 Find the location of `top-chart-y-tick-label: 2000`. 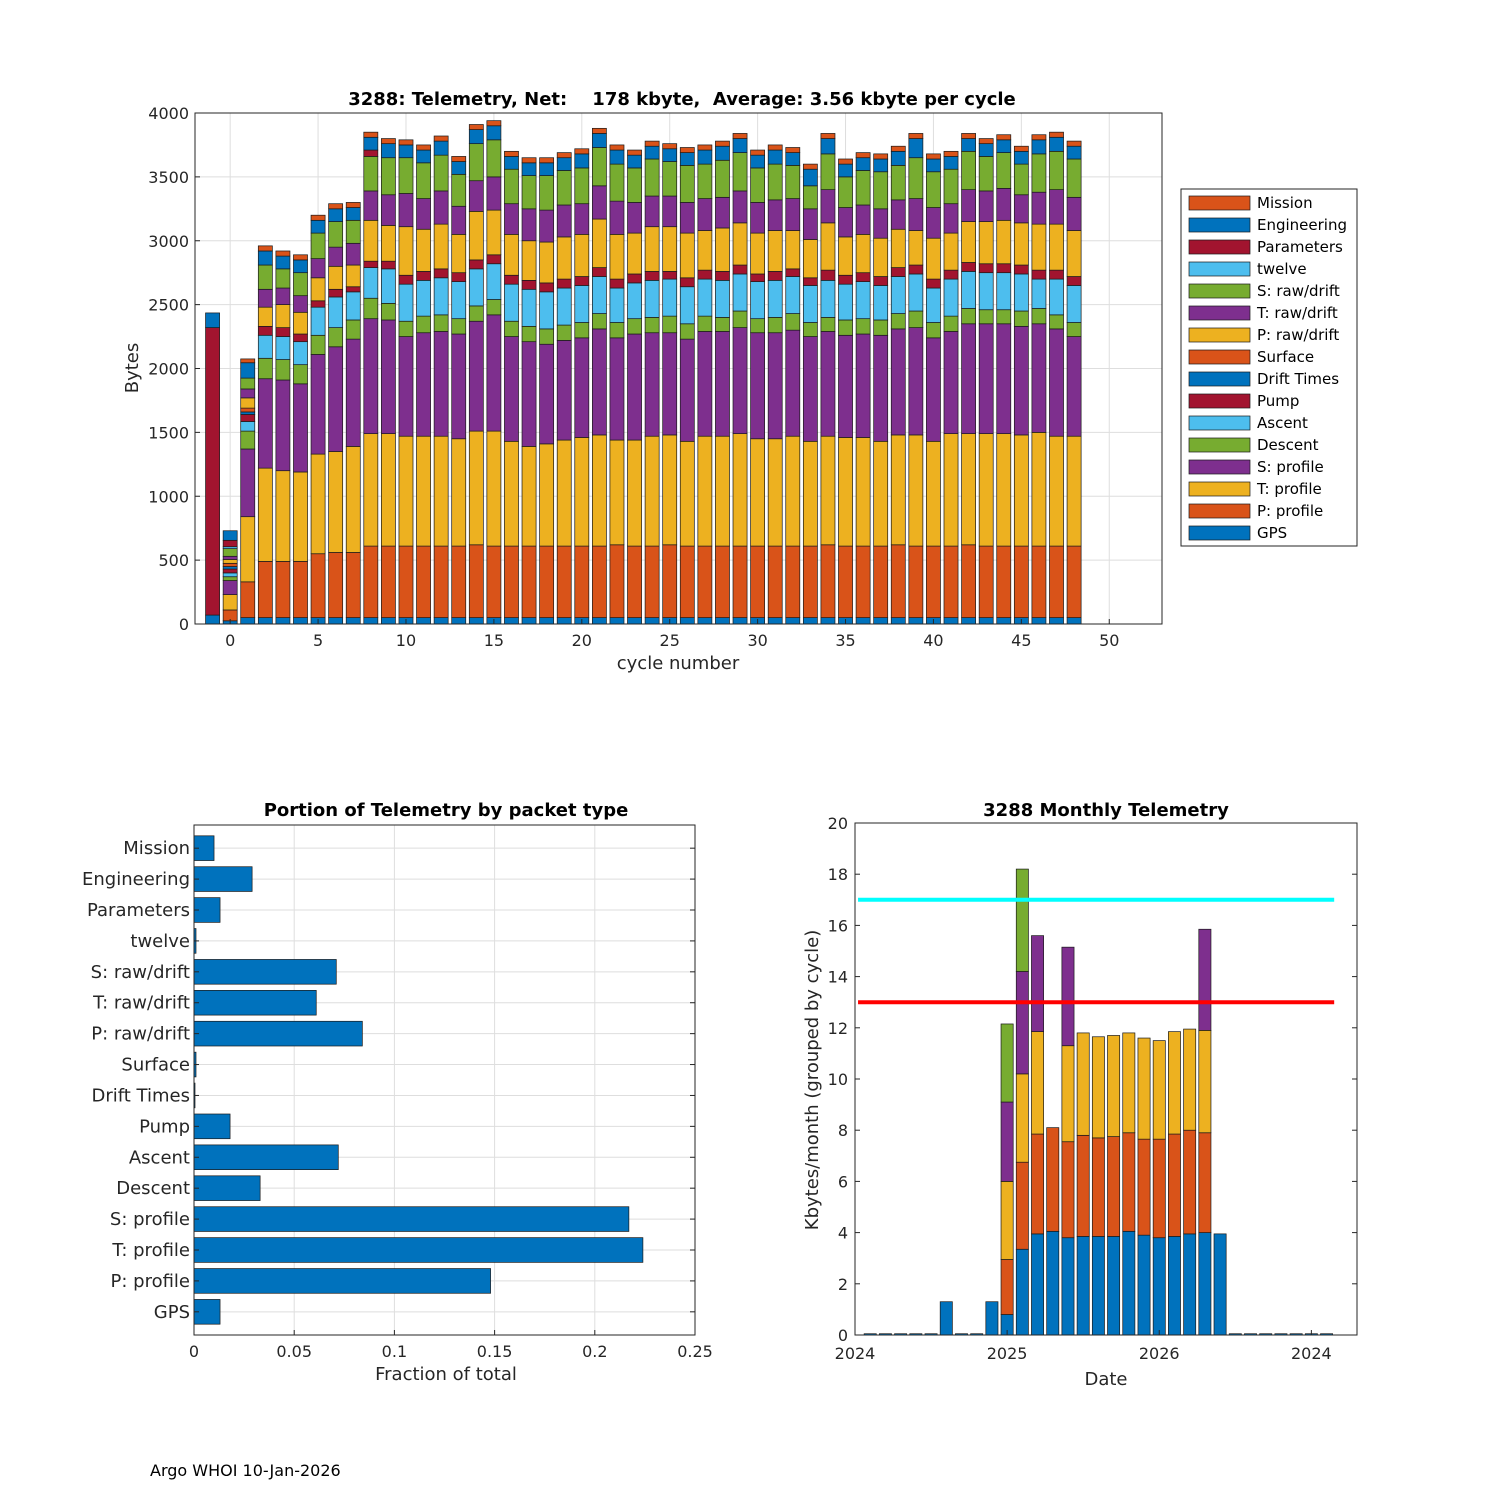

top-chart-y-tick-label: 2000 is located at coordinates (168, 369).